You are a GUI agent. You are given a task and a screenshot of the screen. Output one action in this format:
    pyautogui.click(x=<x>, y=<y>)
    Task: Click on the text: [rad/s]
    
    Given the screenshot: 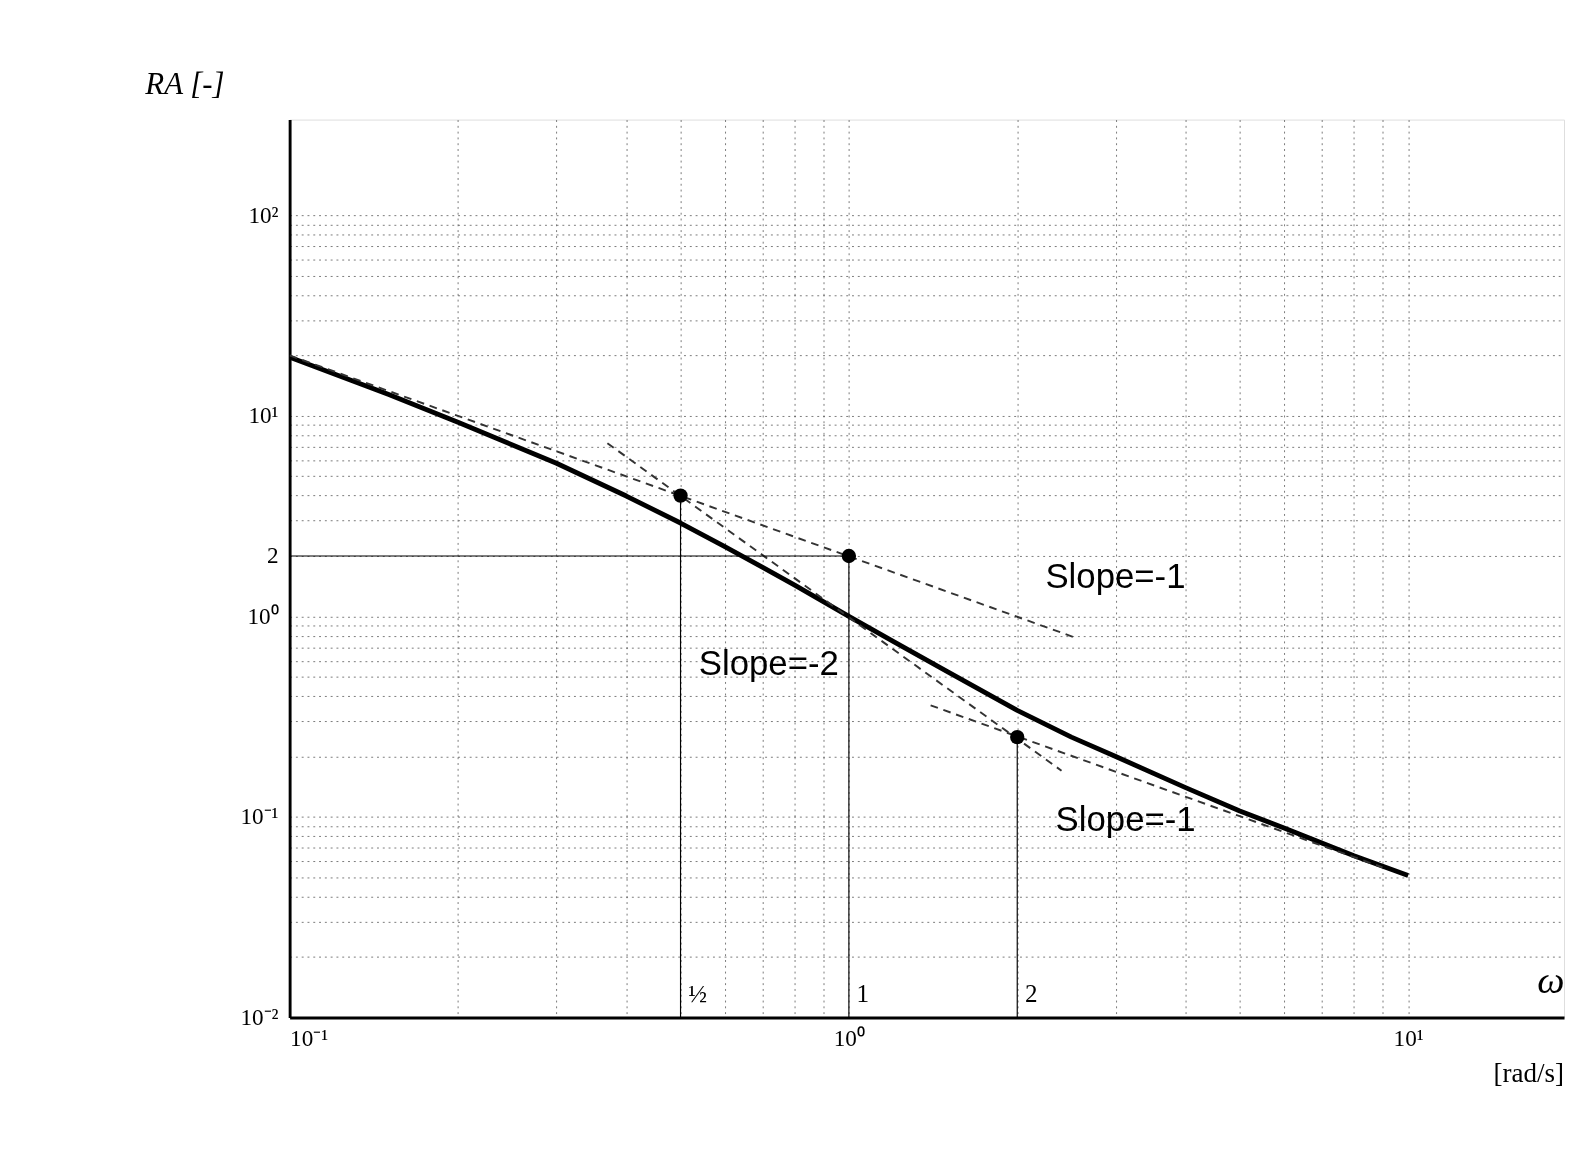 What is the action you would take?
    pyautogui.click(x=1529, y=1073)
    